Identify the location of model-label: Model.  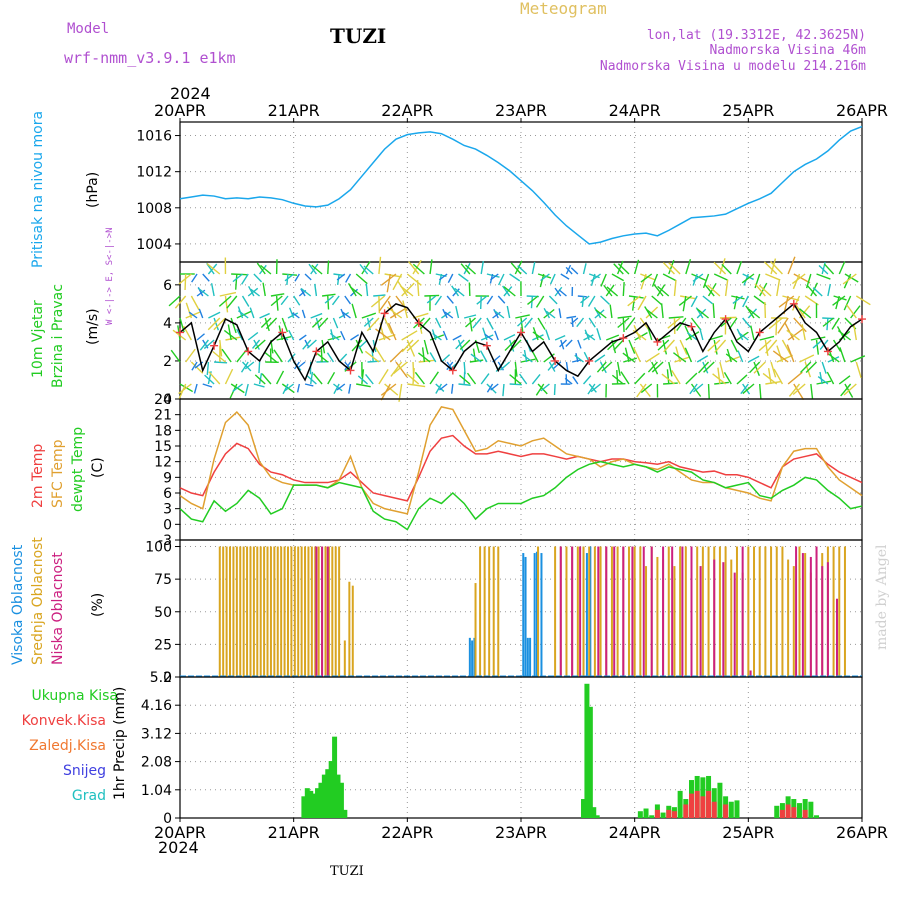
(88, 29).